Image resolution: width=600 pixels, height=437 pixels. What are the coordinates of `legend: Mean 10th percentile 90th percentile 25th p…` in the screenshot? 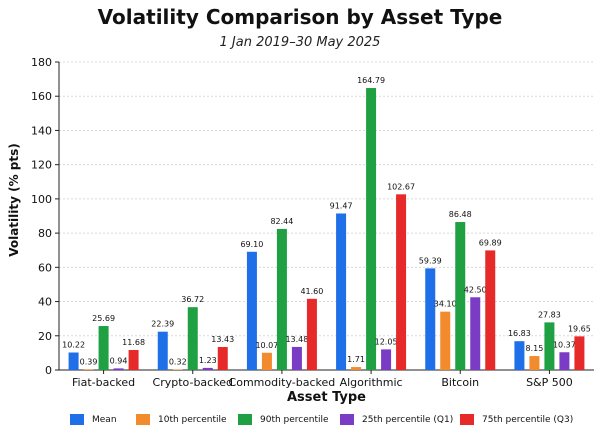 It's located at (330, 423).